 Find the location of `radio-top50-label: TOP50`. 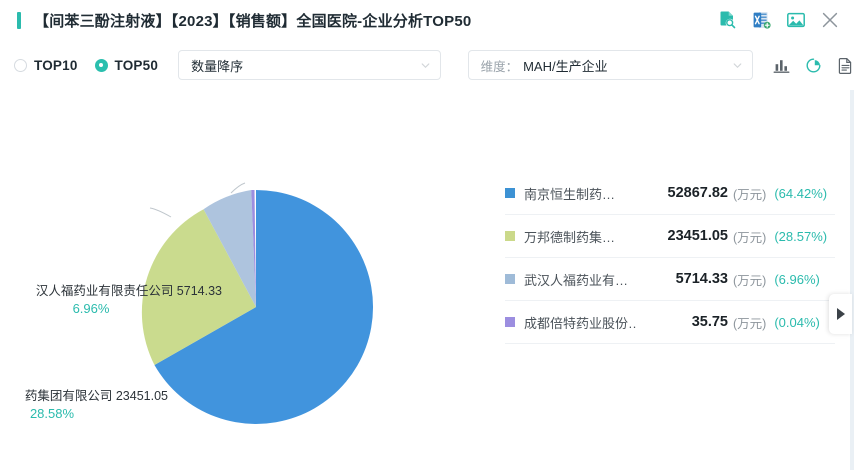

radio-top50-label: TOP50 is located at coordinates (136, 65).